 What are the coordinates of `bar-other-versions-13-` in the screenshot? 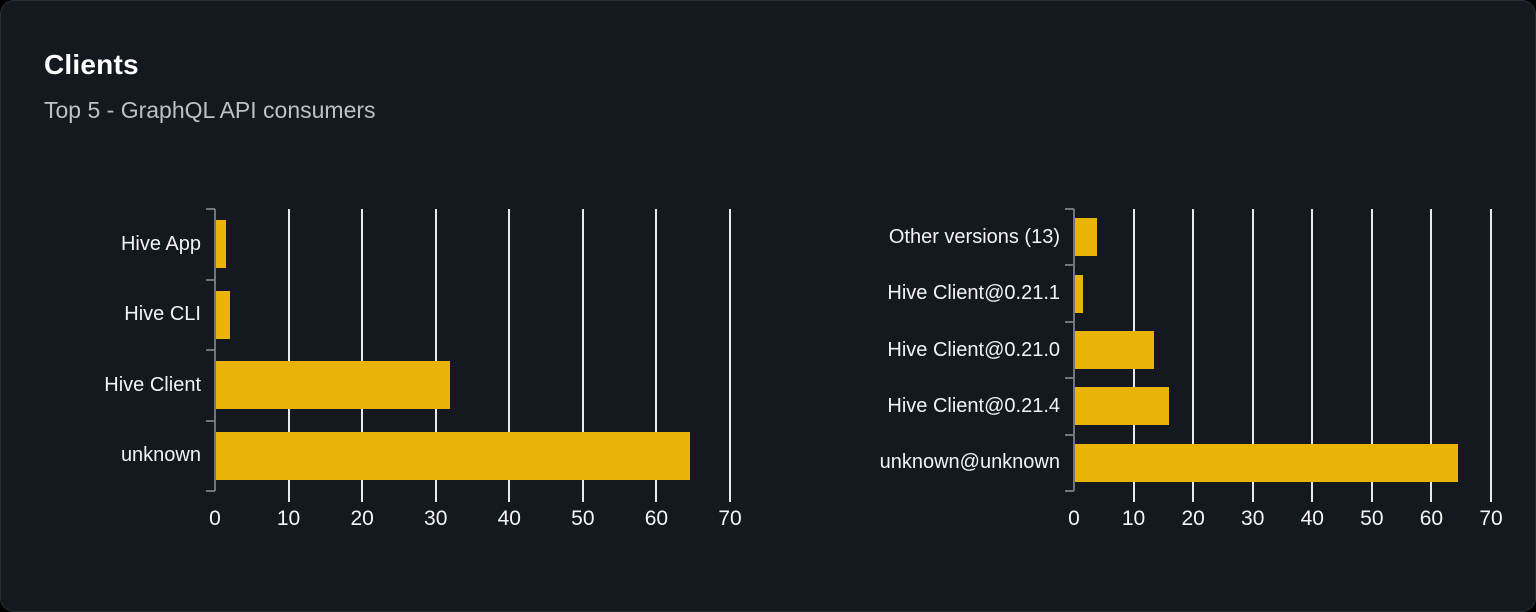 It's located at (1085, 237).